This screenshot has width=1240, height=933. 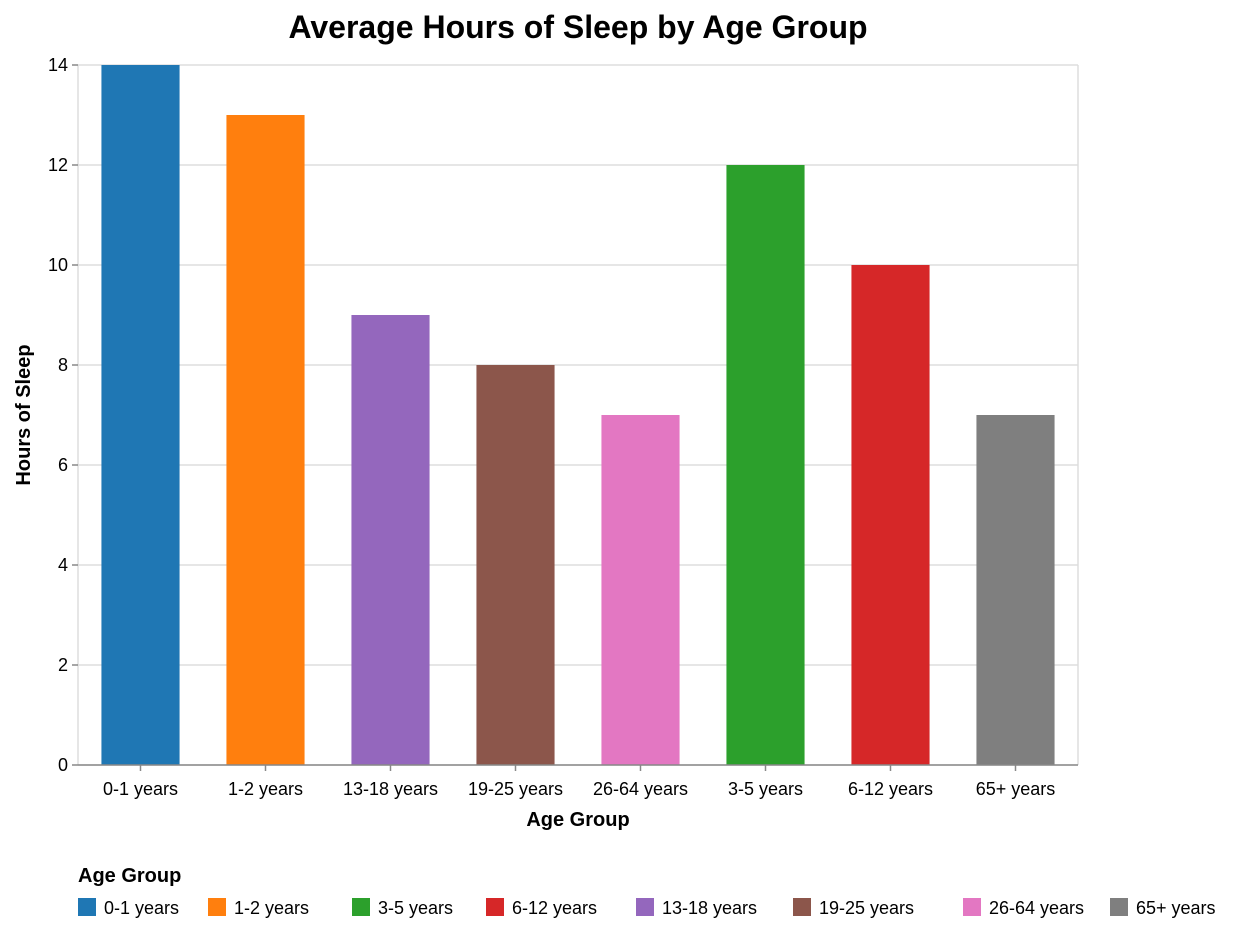 I want to click on bar-6-12-years, so click(x=890, y=515).